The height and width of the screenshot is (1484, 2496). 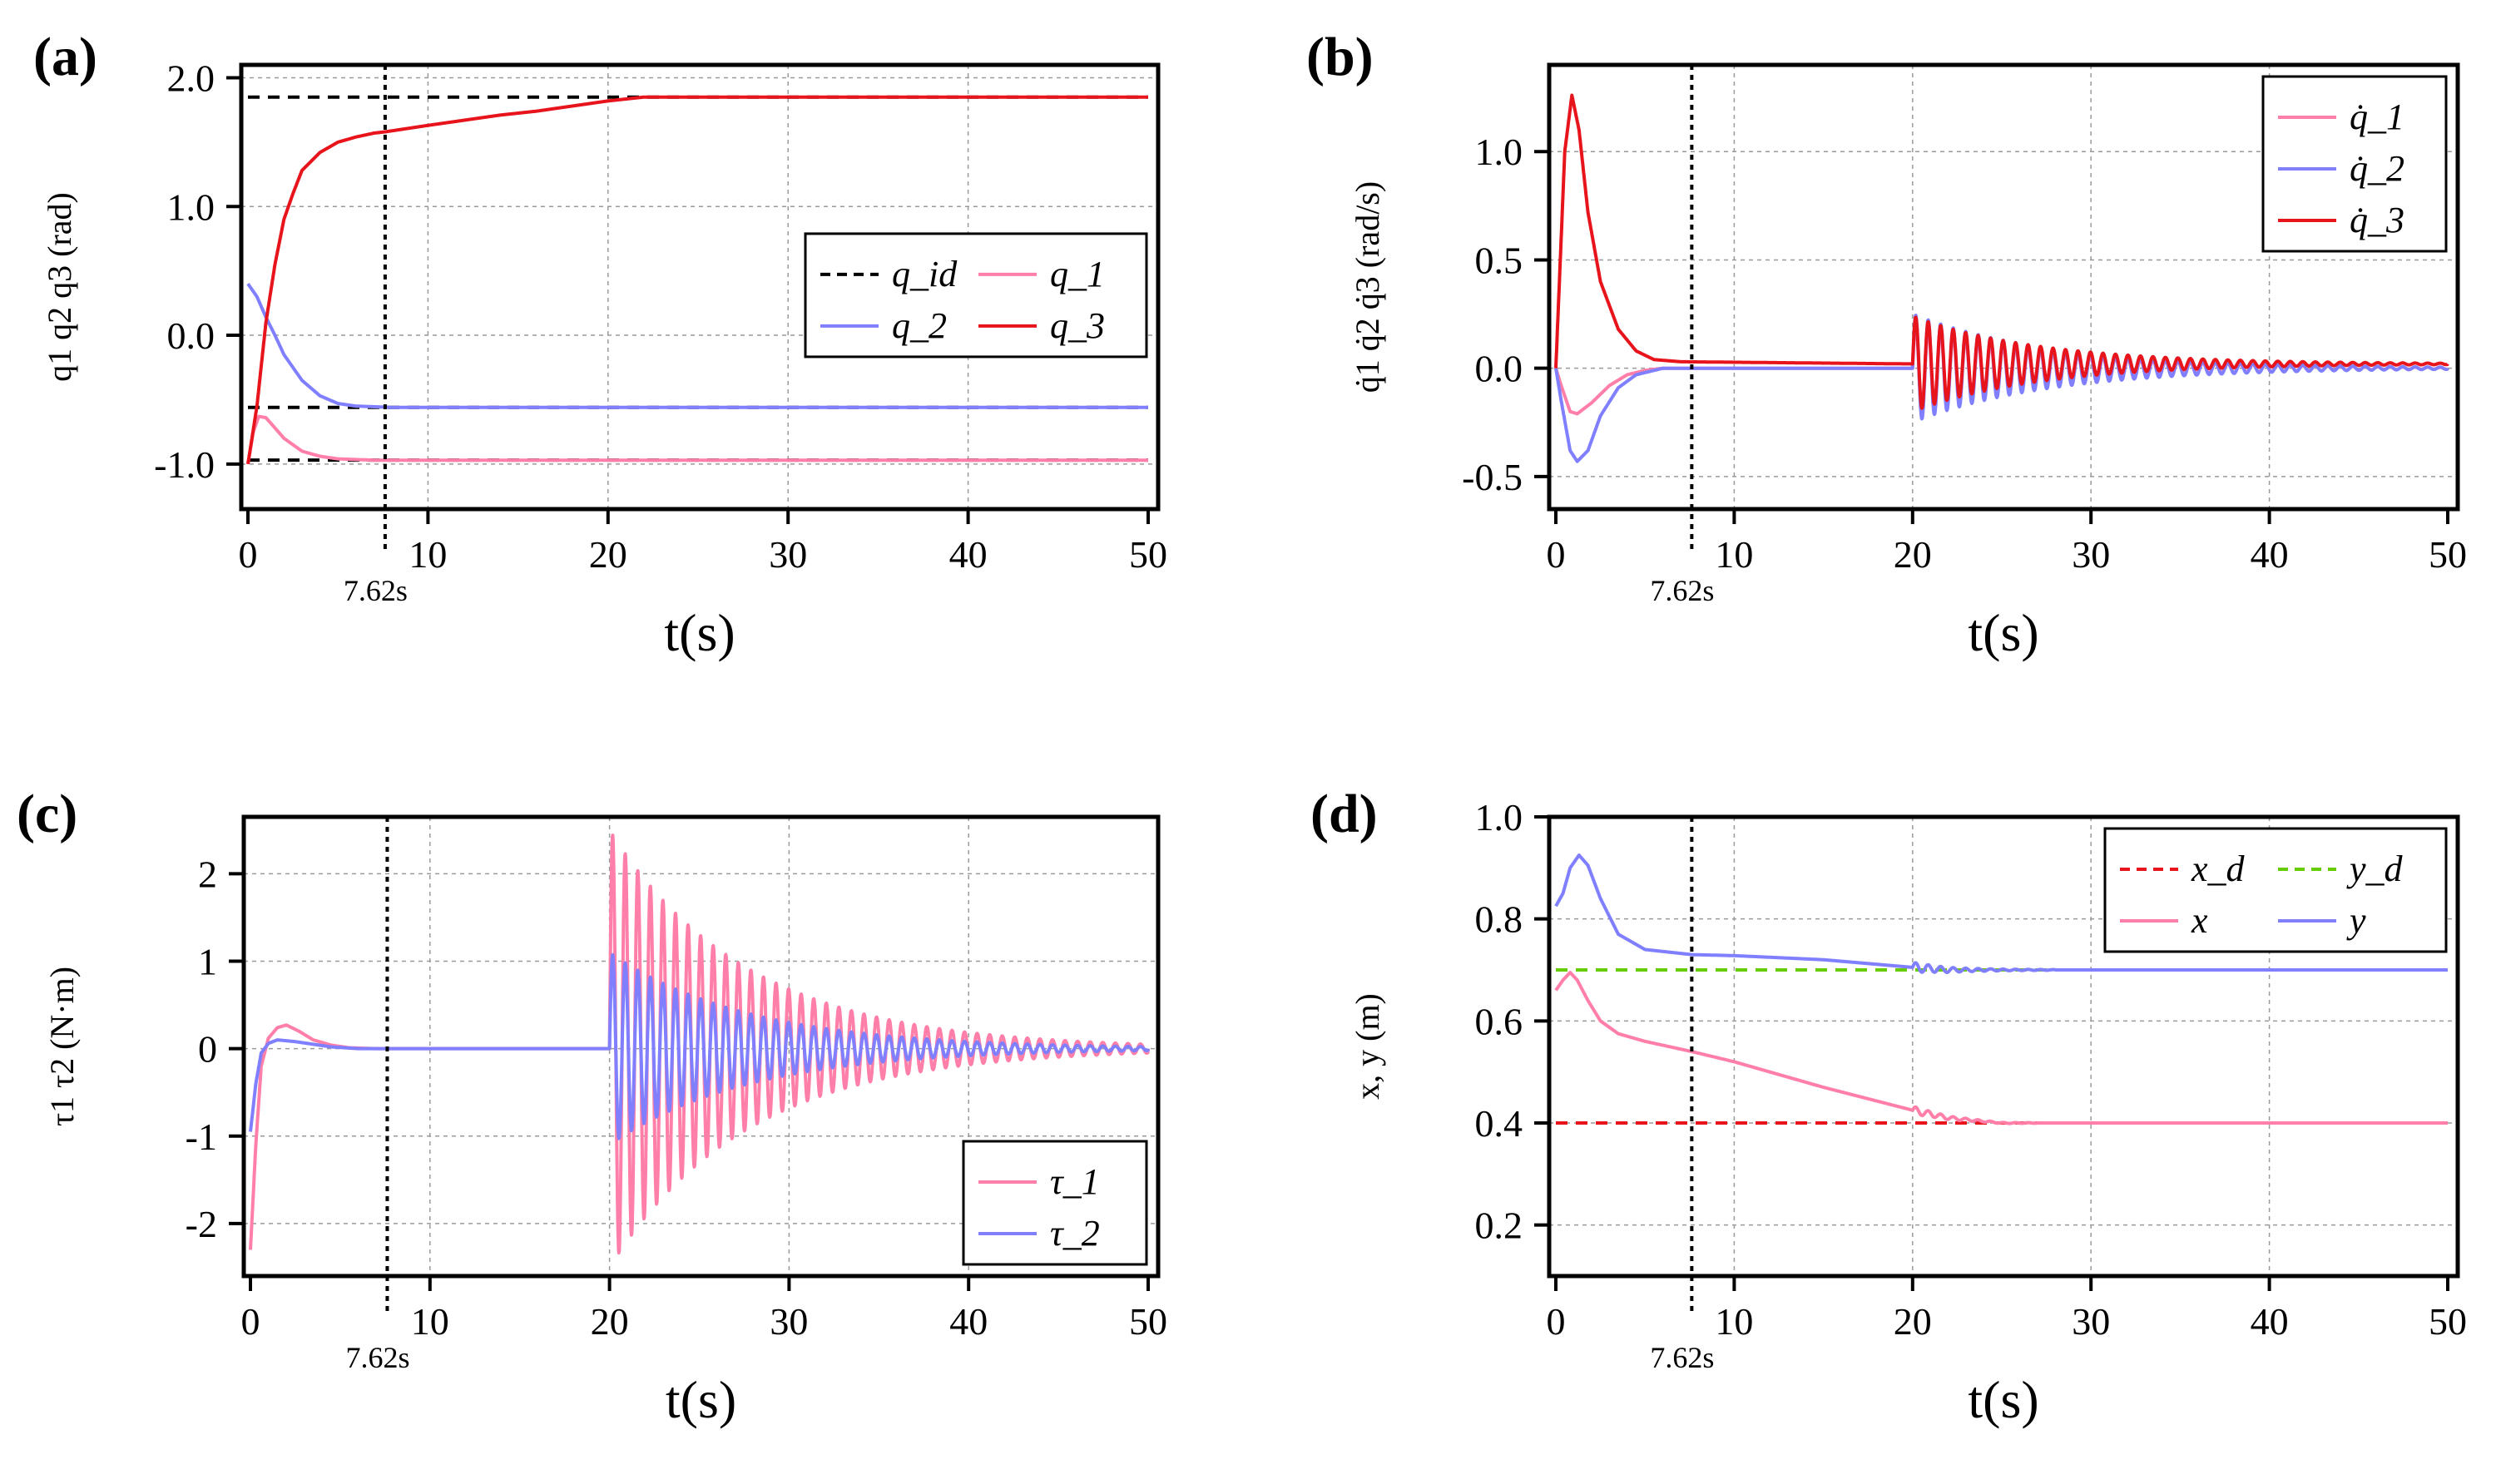 I want to click on y-tick-label: 0.6, so click(x=1499, y=1021).